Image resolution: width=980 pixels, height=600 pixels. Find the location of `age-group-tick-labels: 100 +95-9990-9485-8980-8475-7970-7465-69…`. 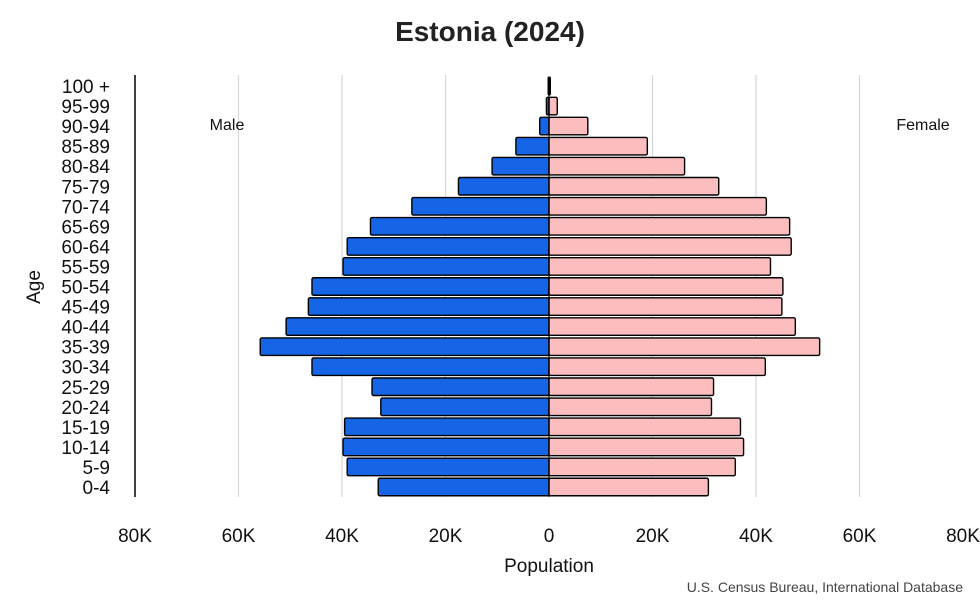

age-group-tick-labels: 100 +95-9990-9485-8980-8475-7970-7465-69… is located at coordinates (85, 288).